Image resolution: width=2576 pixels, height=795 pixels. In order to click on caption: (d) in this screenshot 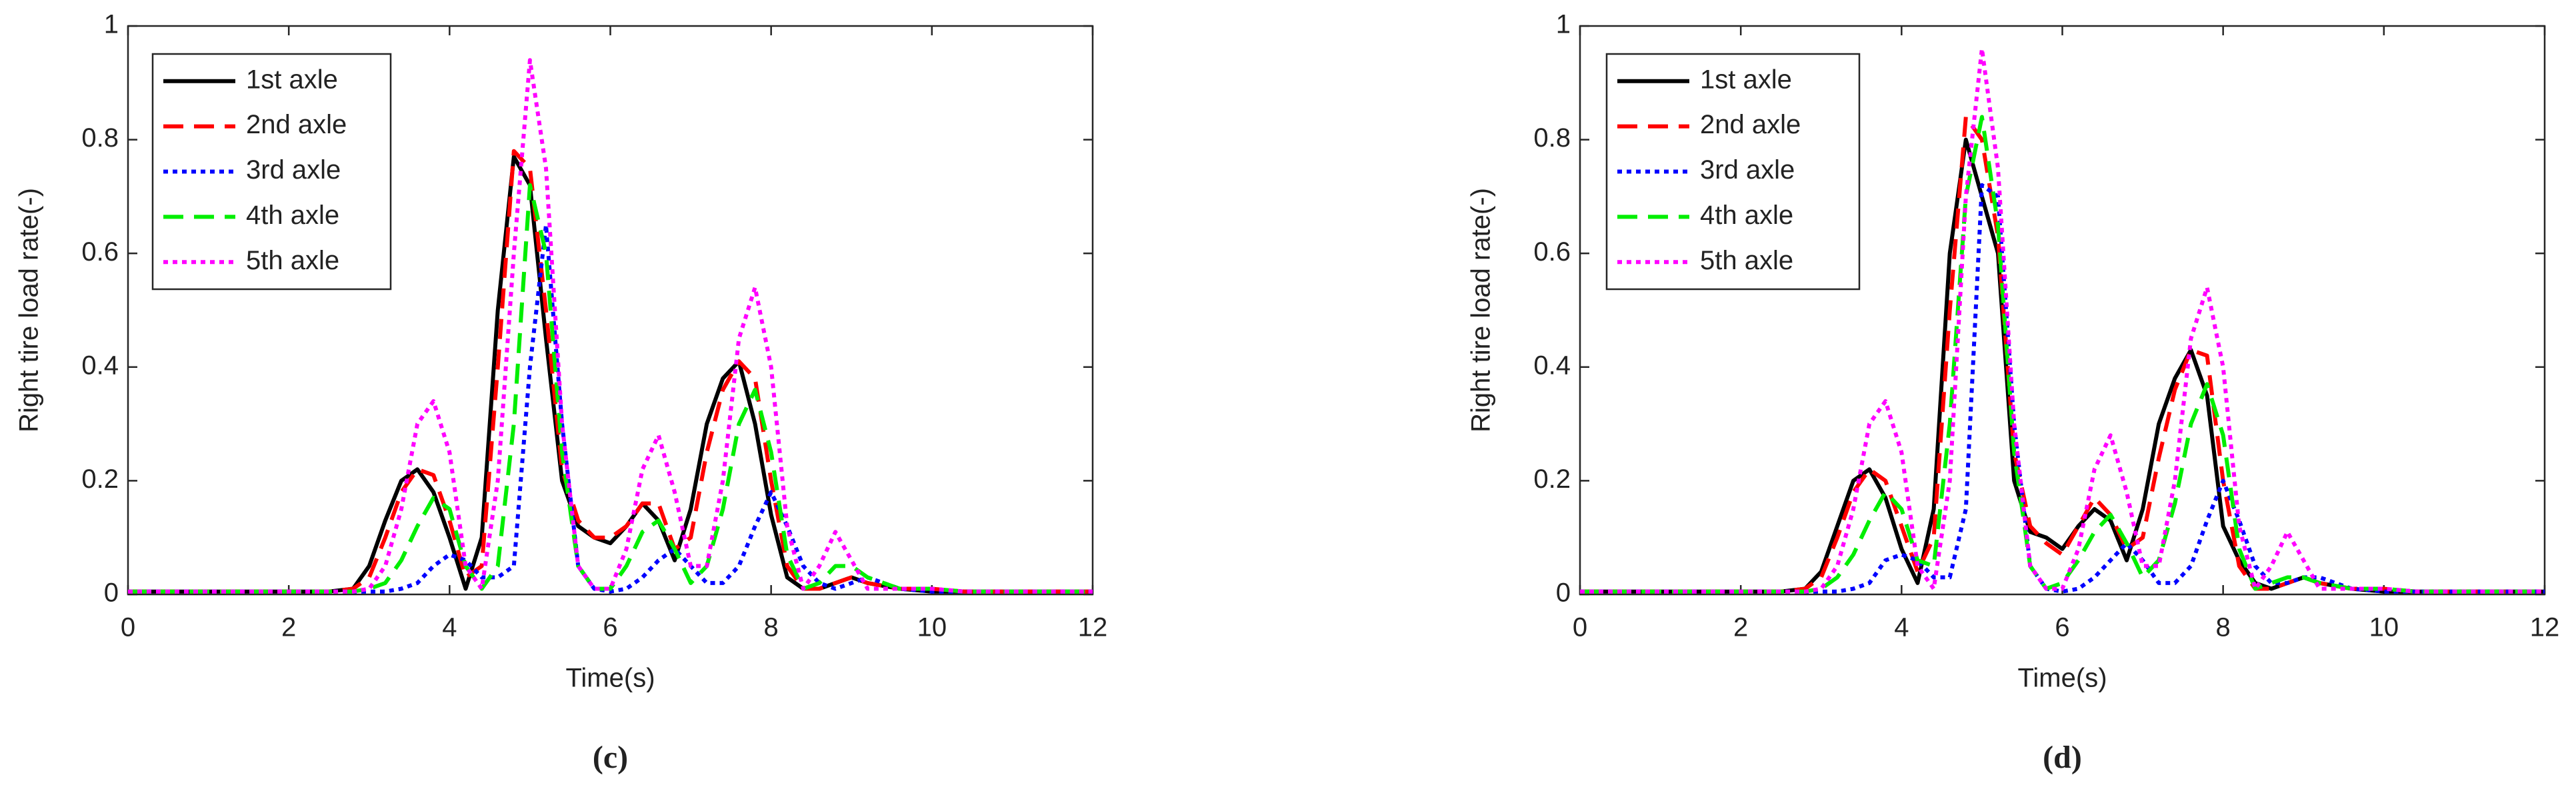, I will do `click(2062, 758)`.